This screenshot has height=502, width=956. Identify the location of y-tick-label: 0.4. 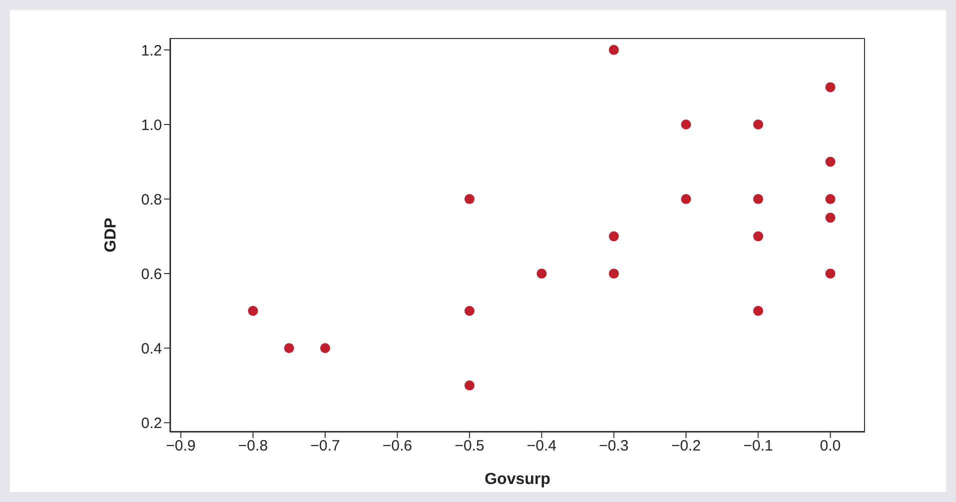
(151, 349).